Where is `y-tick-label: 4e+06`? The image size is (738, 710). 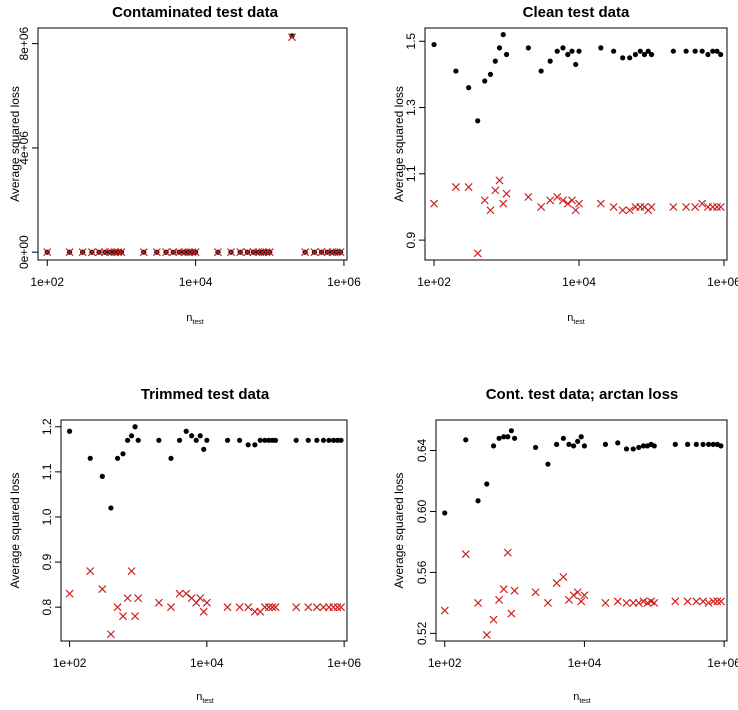
y-tick-label: 4e+06 is located at coordinates (24, 148).